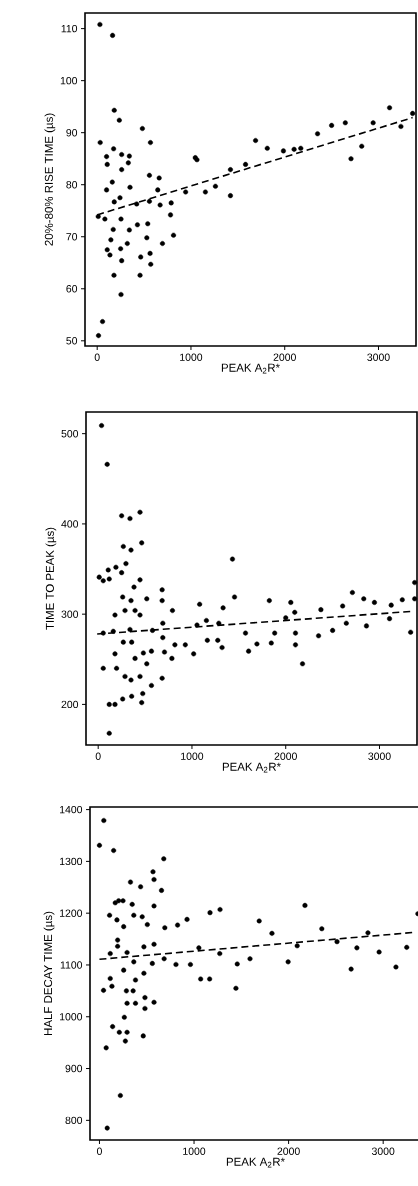 This screenshot has width=418, height=1186. Describe the element at coordinates (72, 289) in the screenshot. I see `y-tick-label: 60` at that location.